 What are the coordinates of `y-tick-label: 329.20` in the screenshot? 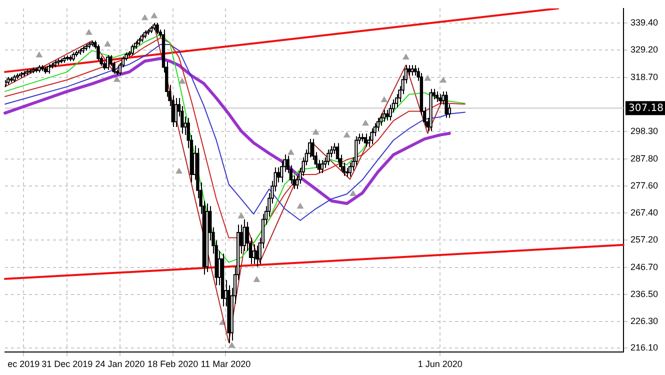 It's located at (644, 49).